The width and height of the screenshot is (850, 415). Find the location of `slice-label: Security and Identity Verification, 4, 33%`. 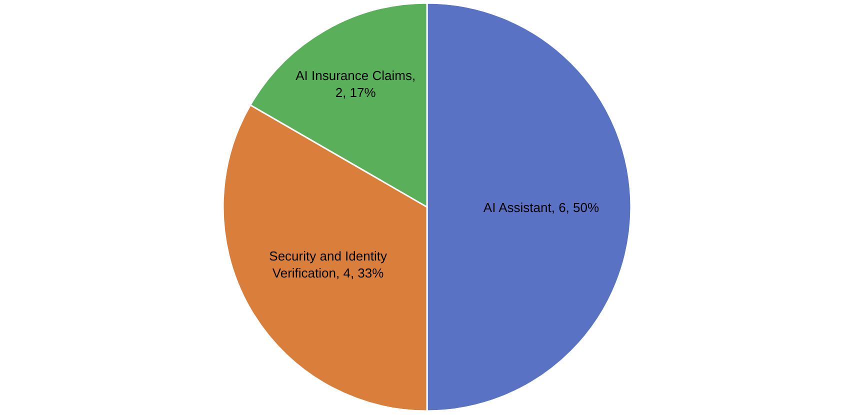

slice-label: Security and Identity Verification, 4, 33% is located at coordinates (328, 264).